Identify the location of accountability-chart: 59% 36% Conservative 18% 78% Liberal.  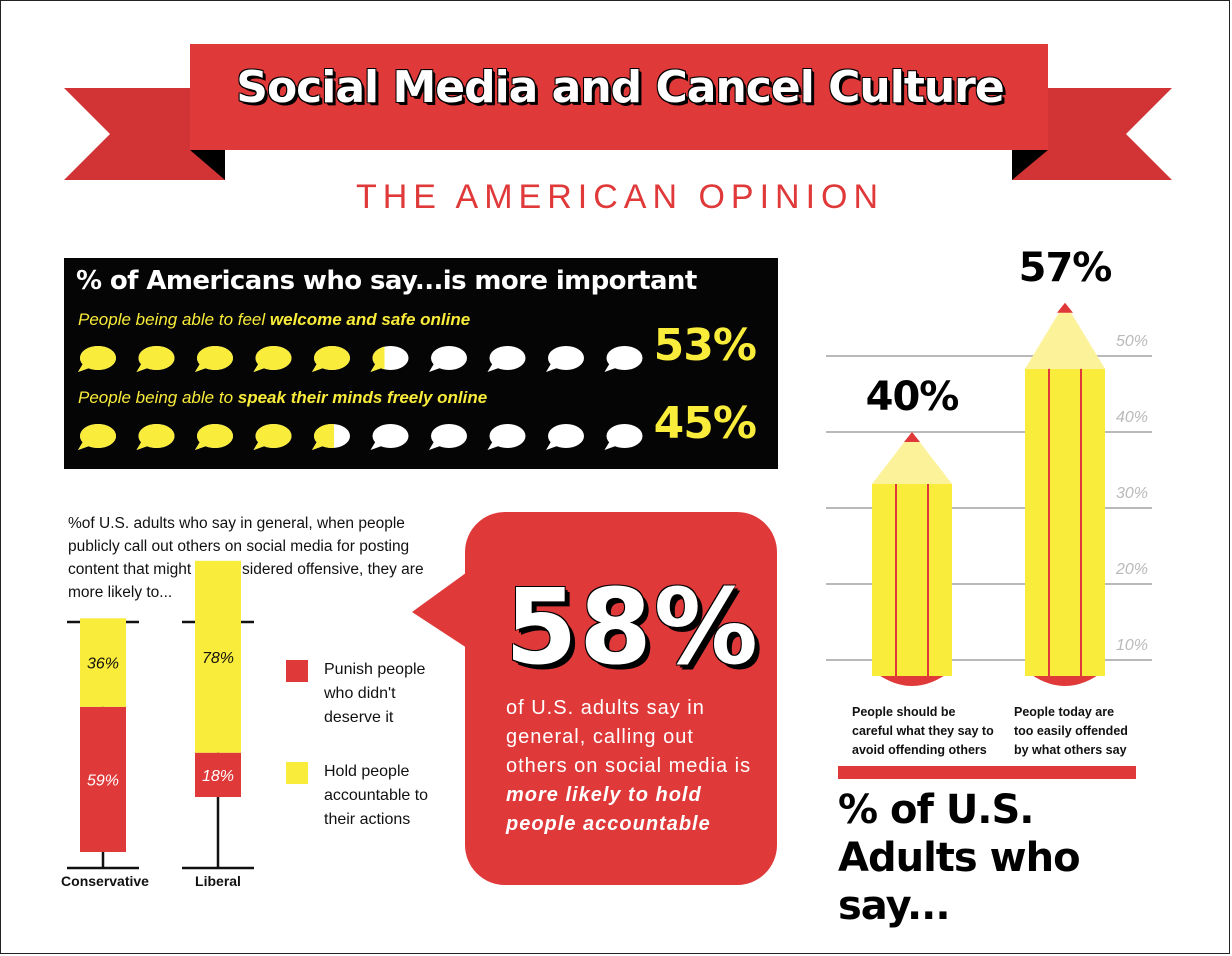
(157, 724).